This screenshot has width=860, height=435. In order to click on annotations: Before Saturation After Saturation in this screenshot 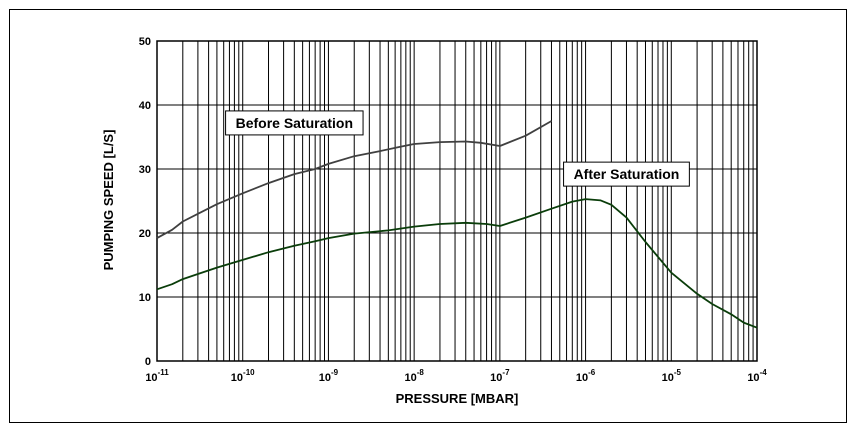, I will do `click(457, 148)`.